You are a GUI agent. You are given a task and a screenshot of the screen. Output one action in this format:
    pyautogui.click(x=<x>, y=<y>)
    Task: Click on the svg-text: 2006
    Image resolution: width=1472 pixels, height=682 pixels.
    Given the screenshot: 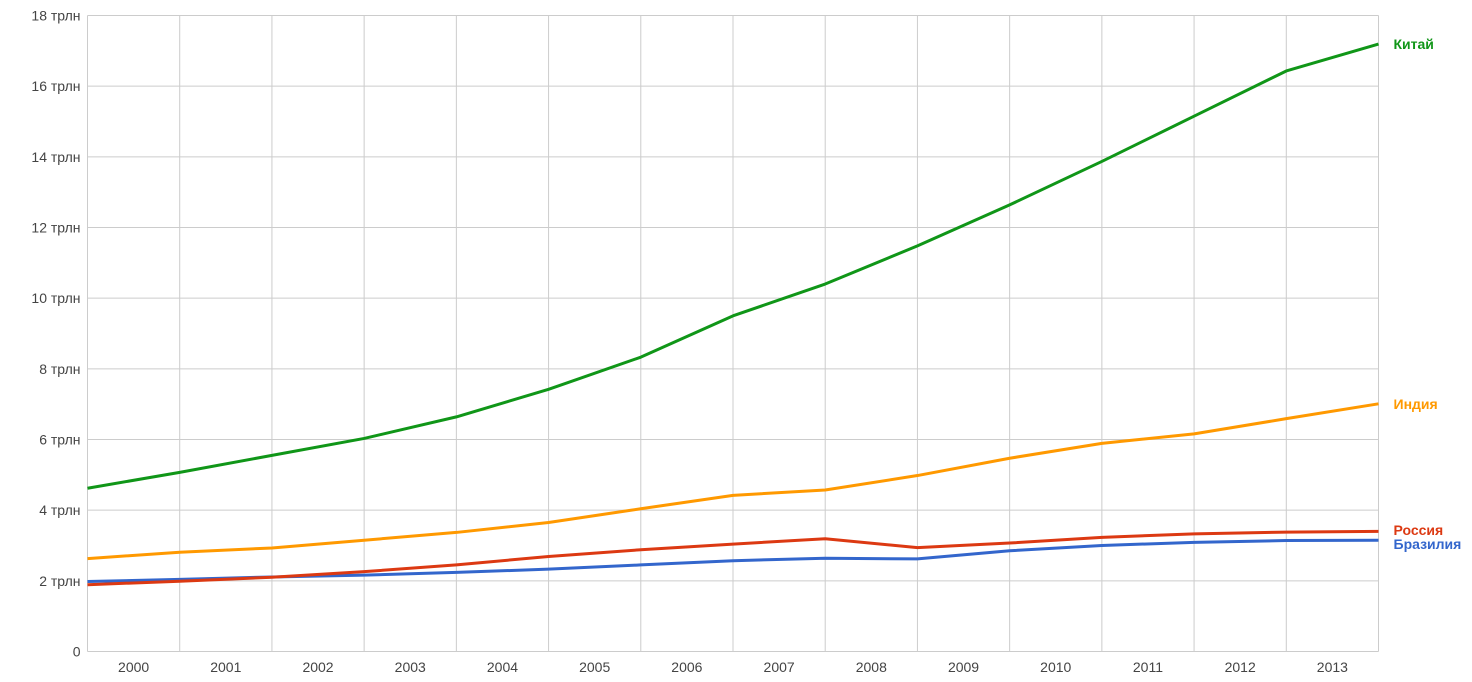 What is the action you would take?
    pyautogui.click(x=686, y=667)
    